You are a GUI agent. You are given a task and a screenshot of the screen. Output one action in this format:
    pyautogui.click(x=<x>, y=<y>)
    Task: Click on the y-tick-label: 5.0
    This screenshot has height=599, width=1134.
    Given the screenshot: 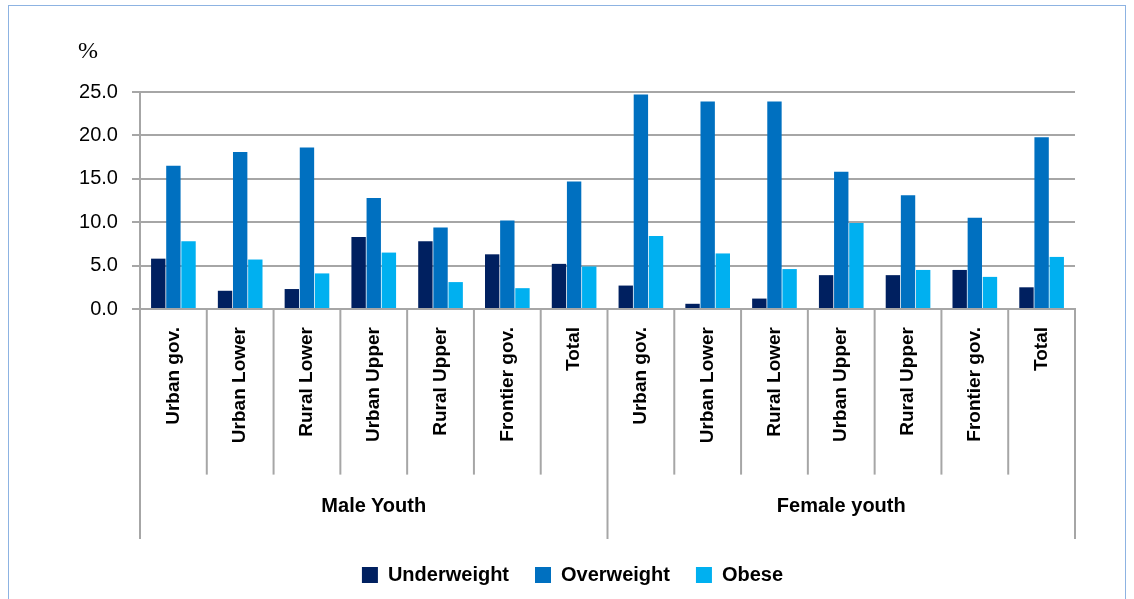 What is the action you would take?
    pyautogui.click(x=104, y=264)
    